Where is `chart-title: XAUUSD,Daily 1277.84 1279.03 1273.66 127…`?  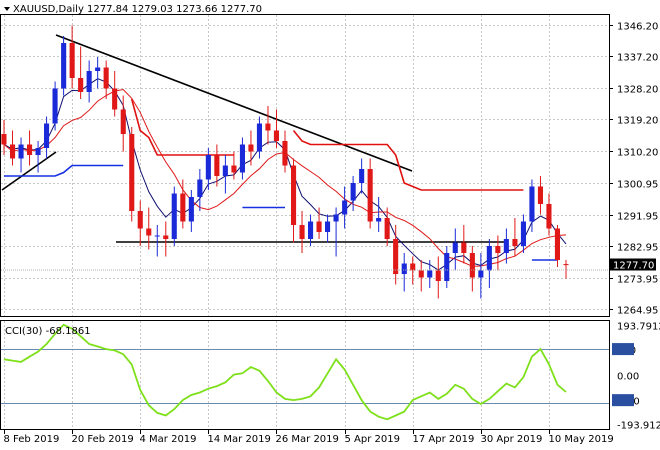
chart-title: XAUUSD,Daily 1277.84 1279.03 1273.66 127… is located at coordinates (137, 9).